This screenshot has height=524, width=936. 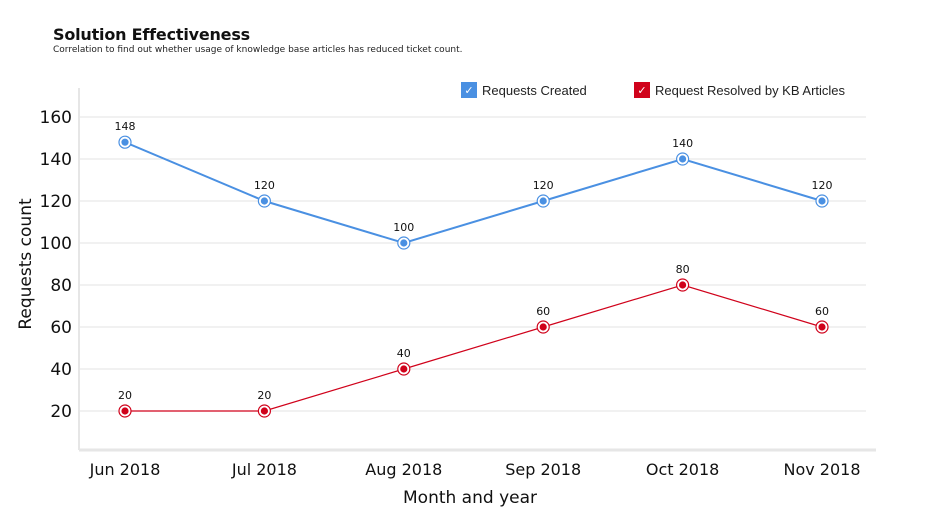 I want to click on data-label: 80, so click(x=683, y=269).